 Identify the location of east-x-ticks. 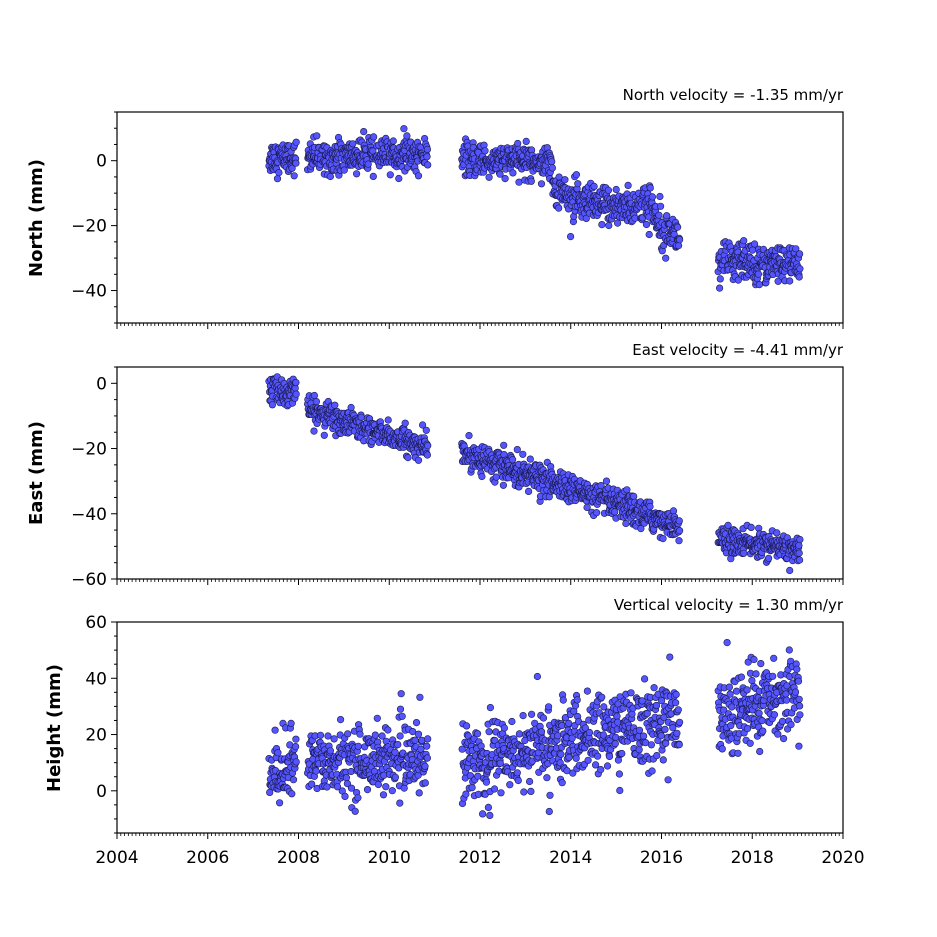
(480, 582).